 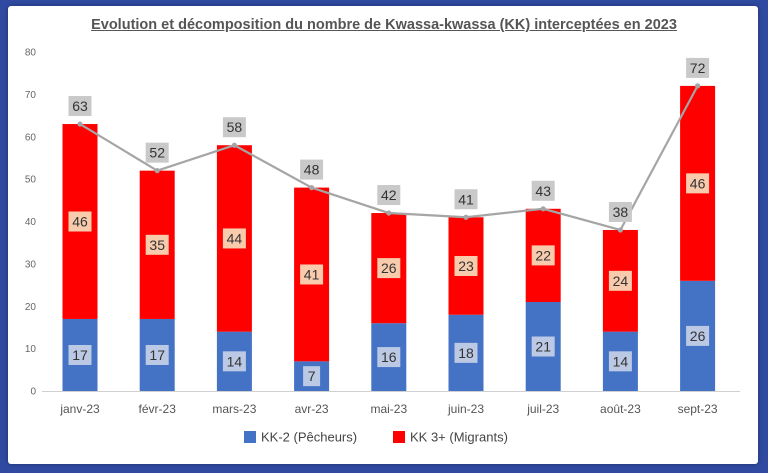 I want to click on data-label-kk2: 16, so click(x=389, y=357).